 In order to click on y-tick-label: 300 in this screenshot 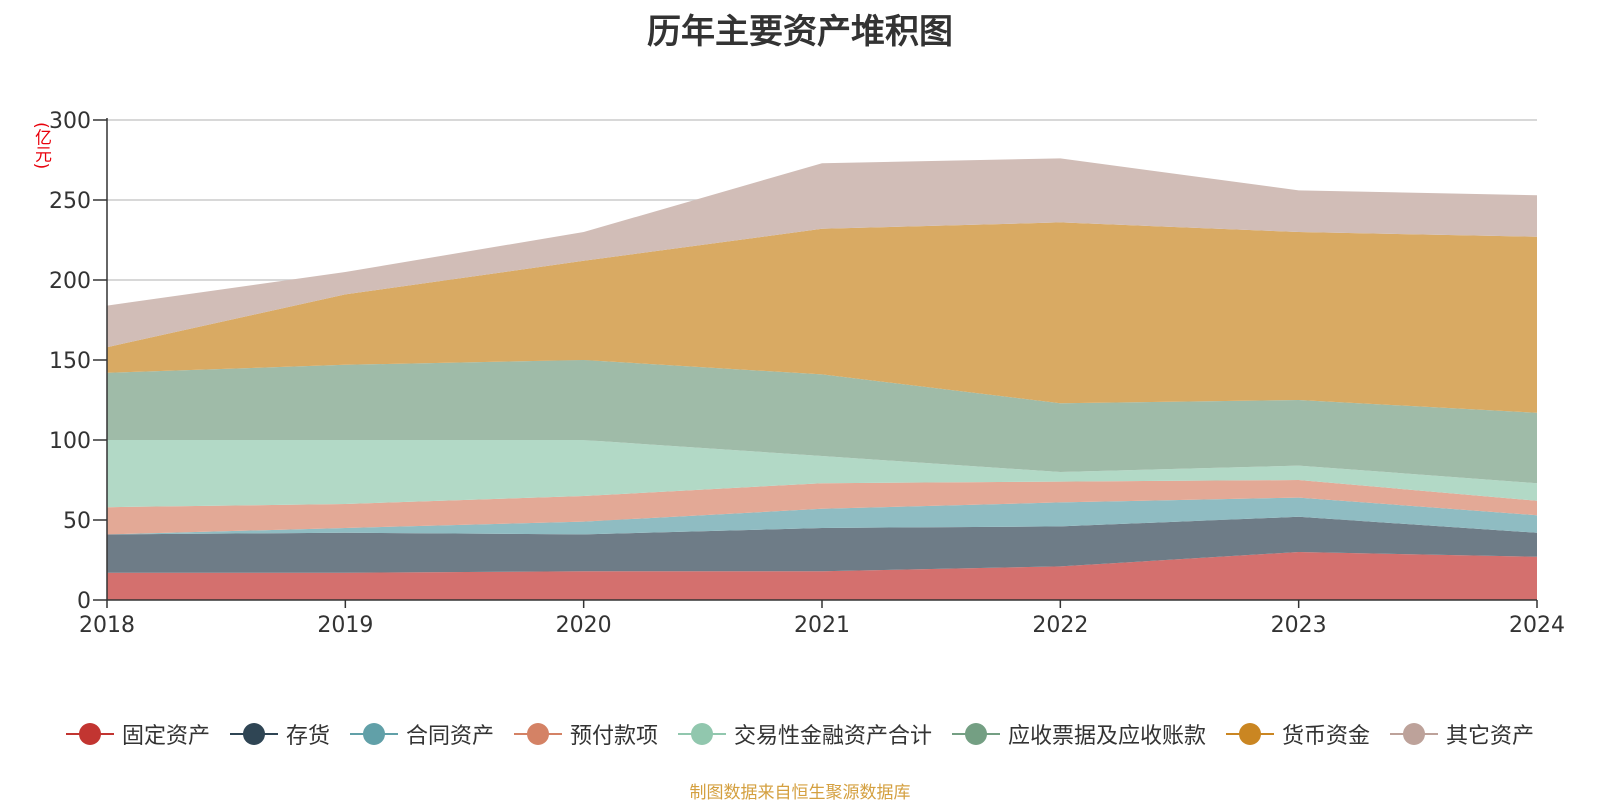, I will do `click(70, 121)`.